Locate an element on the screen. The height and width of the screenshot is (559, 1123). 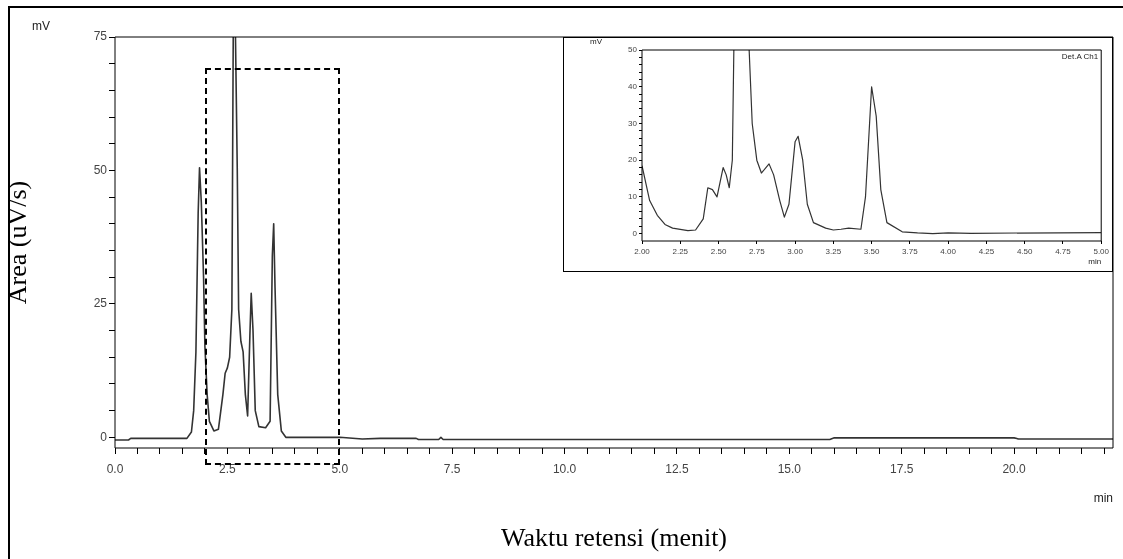
x-axis-title: Waktu retensi (menit) is located at coordinates (614, 538).